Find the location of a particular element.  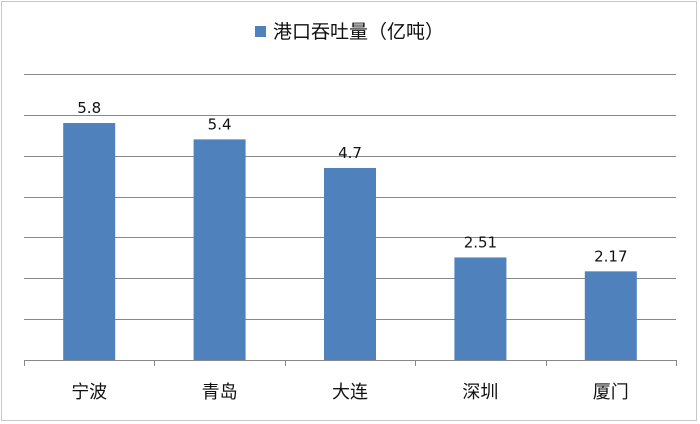

legend-swatch is located at coordinates (260, 31).